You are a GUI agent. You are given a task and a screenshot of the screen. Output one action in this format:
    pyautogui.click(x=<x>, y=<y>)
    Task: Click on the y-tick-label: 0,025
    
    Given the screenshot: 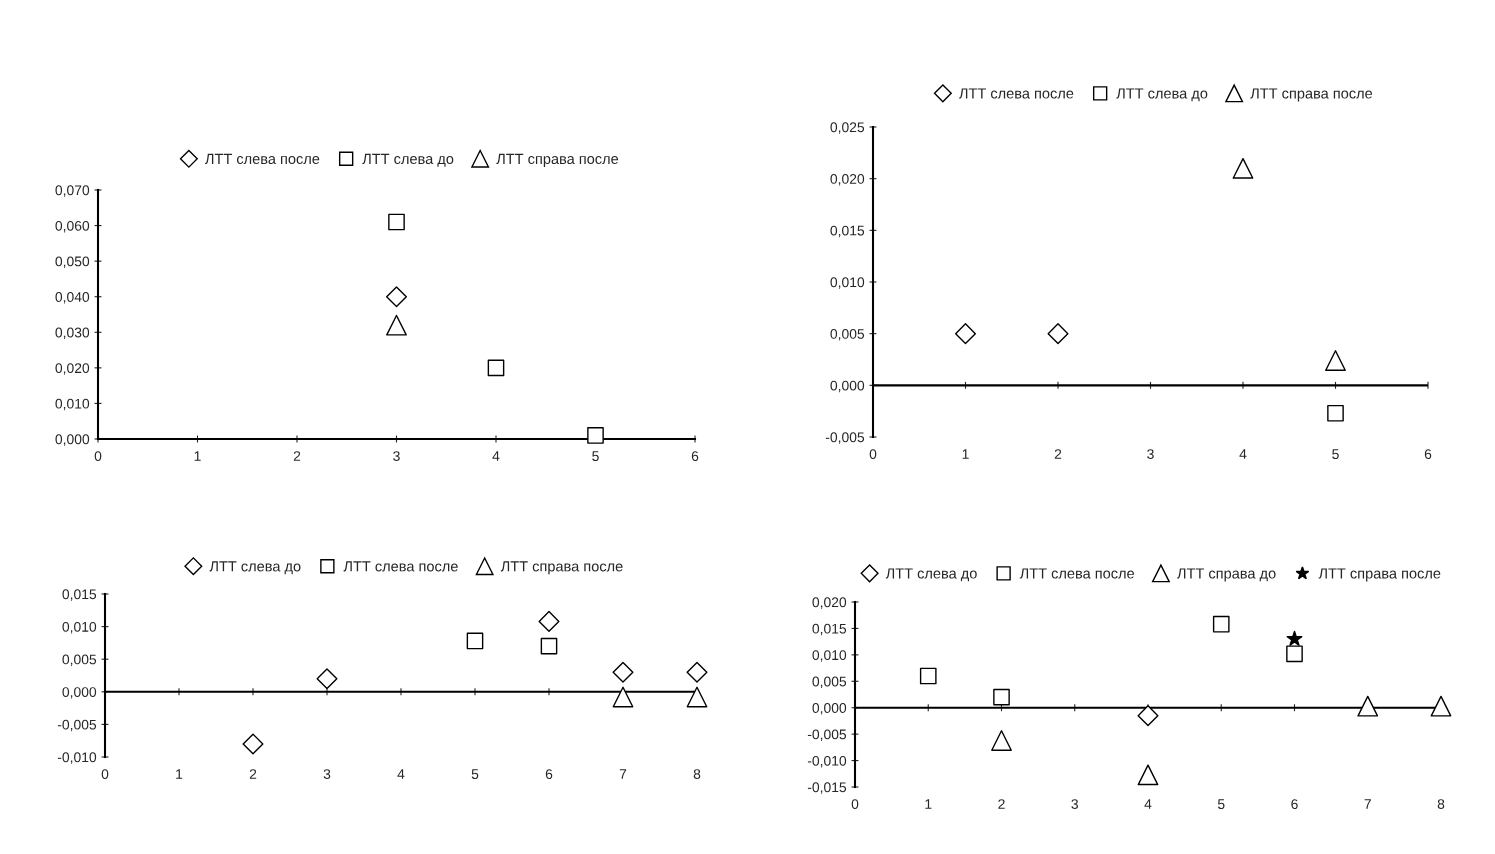 What is the action you would take?
    pyautogui.click(x=847, y=128)
    